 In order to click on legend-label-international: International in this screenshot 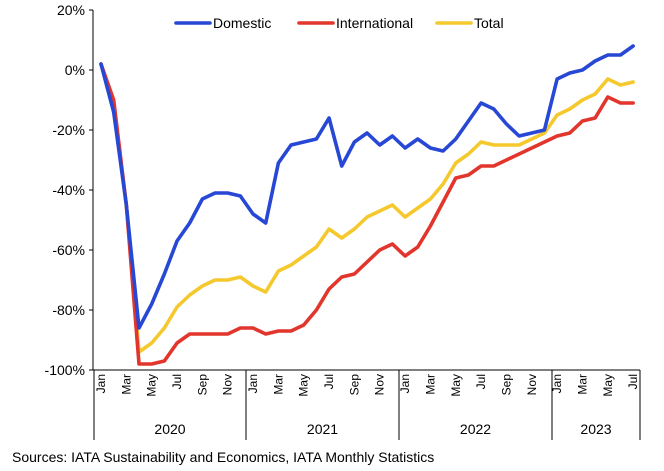, I will do `click(374, 23)`.